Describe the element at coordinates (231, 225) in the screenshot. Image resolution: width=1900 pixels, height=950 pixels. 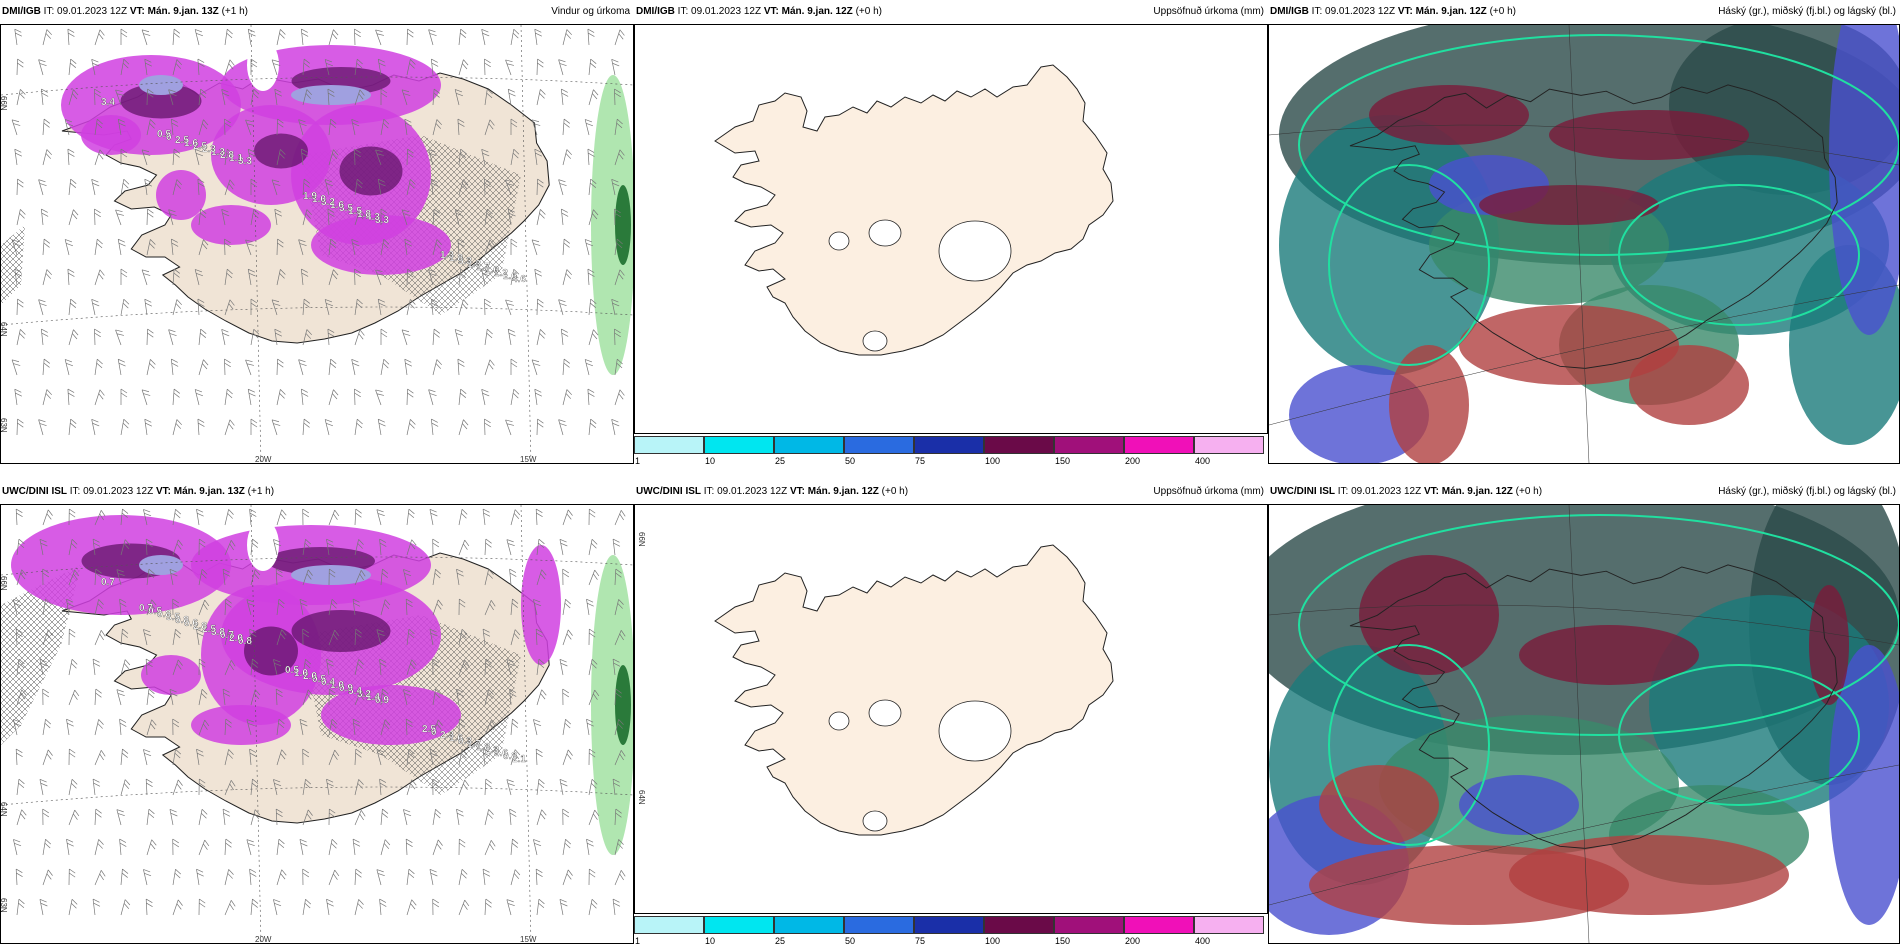
I see `precip-area` at that location.